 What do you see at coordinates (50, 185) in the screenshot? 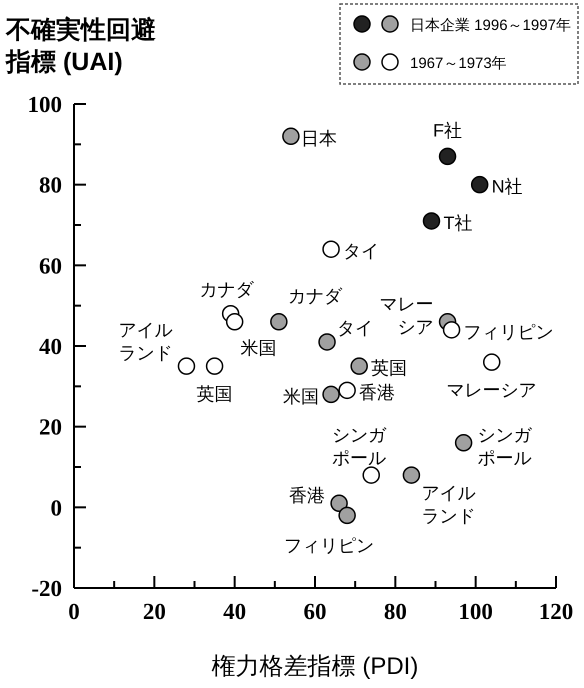
I see `y-tick-label: 80` at bounding box center [50, 185].